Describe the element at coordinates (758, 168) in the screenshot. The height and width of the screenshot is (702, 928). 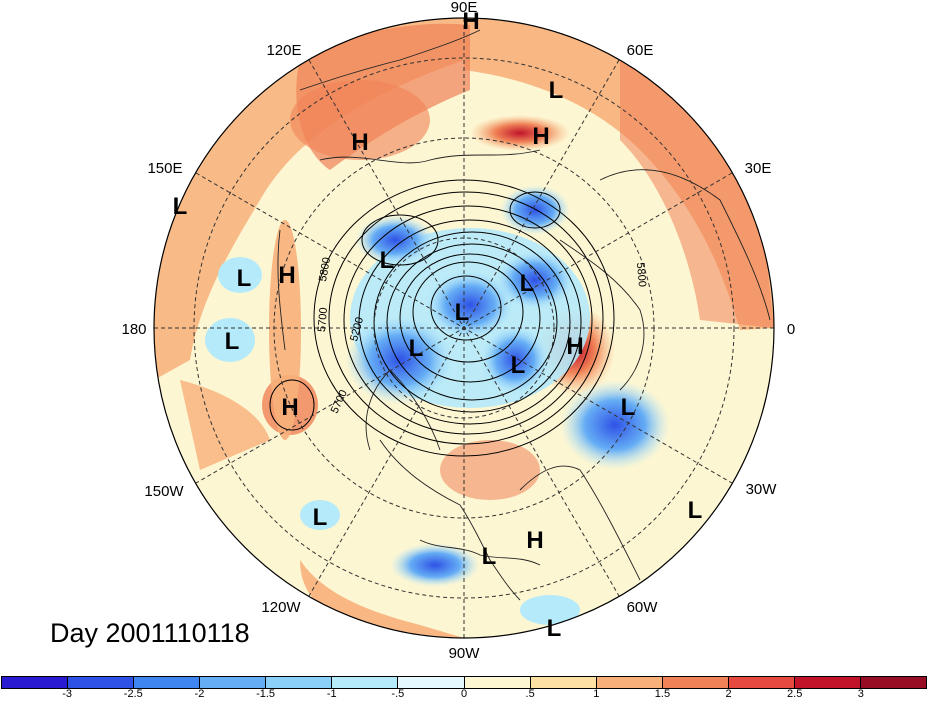
I see `lon-label-30e: 30E` at that location.